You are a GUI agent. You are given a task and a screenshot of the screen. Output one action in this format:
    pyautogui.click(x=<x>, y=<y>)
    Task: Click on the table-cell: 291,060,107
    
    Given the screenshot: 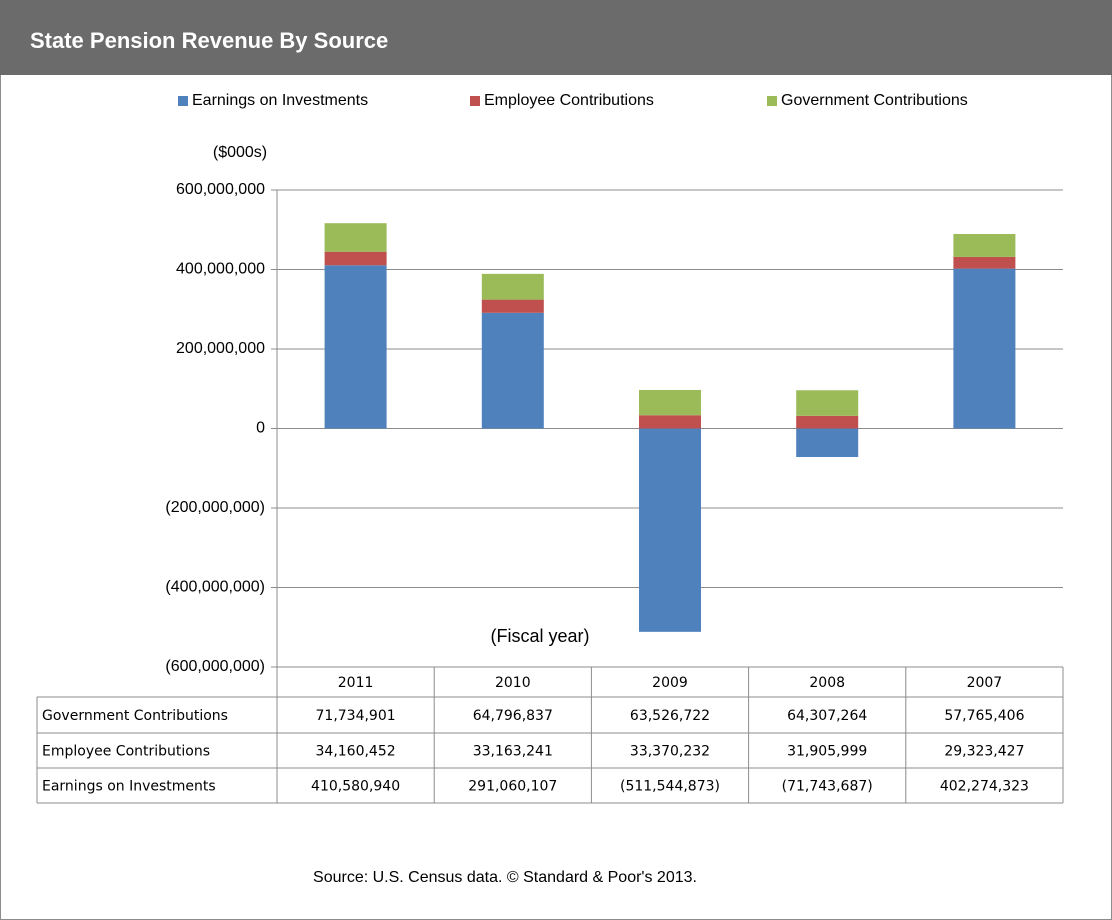 What is the action you would take?
    pyautogui.click(x=512, y=787)
    